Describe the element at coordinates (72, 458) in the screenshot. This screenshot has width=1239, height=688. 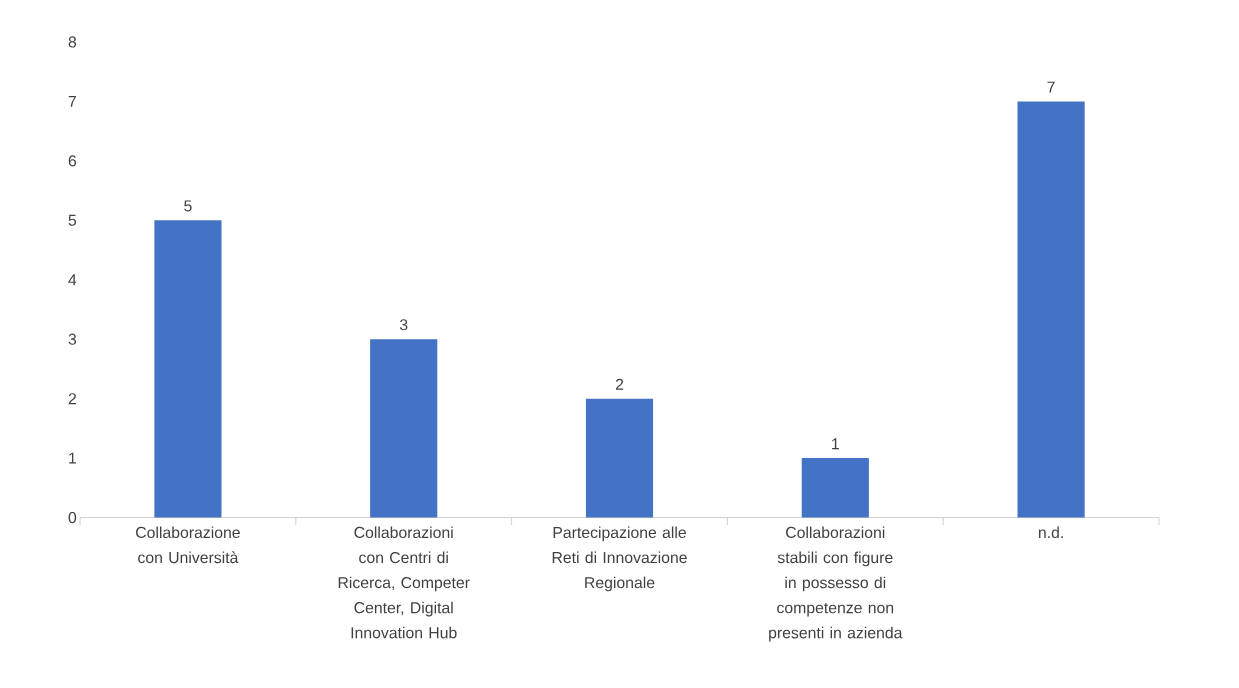
I see `y-tick-label: 1` at that location.